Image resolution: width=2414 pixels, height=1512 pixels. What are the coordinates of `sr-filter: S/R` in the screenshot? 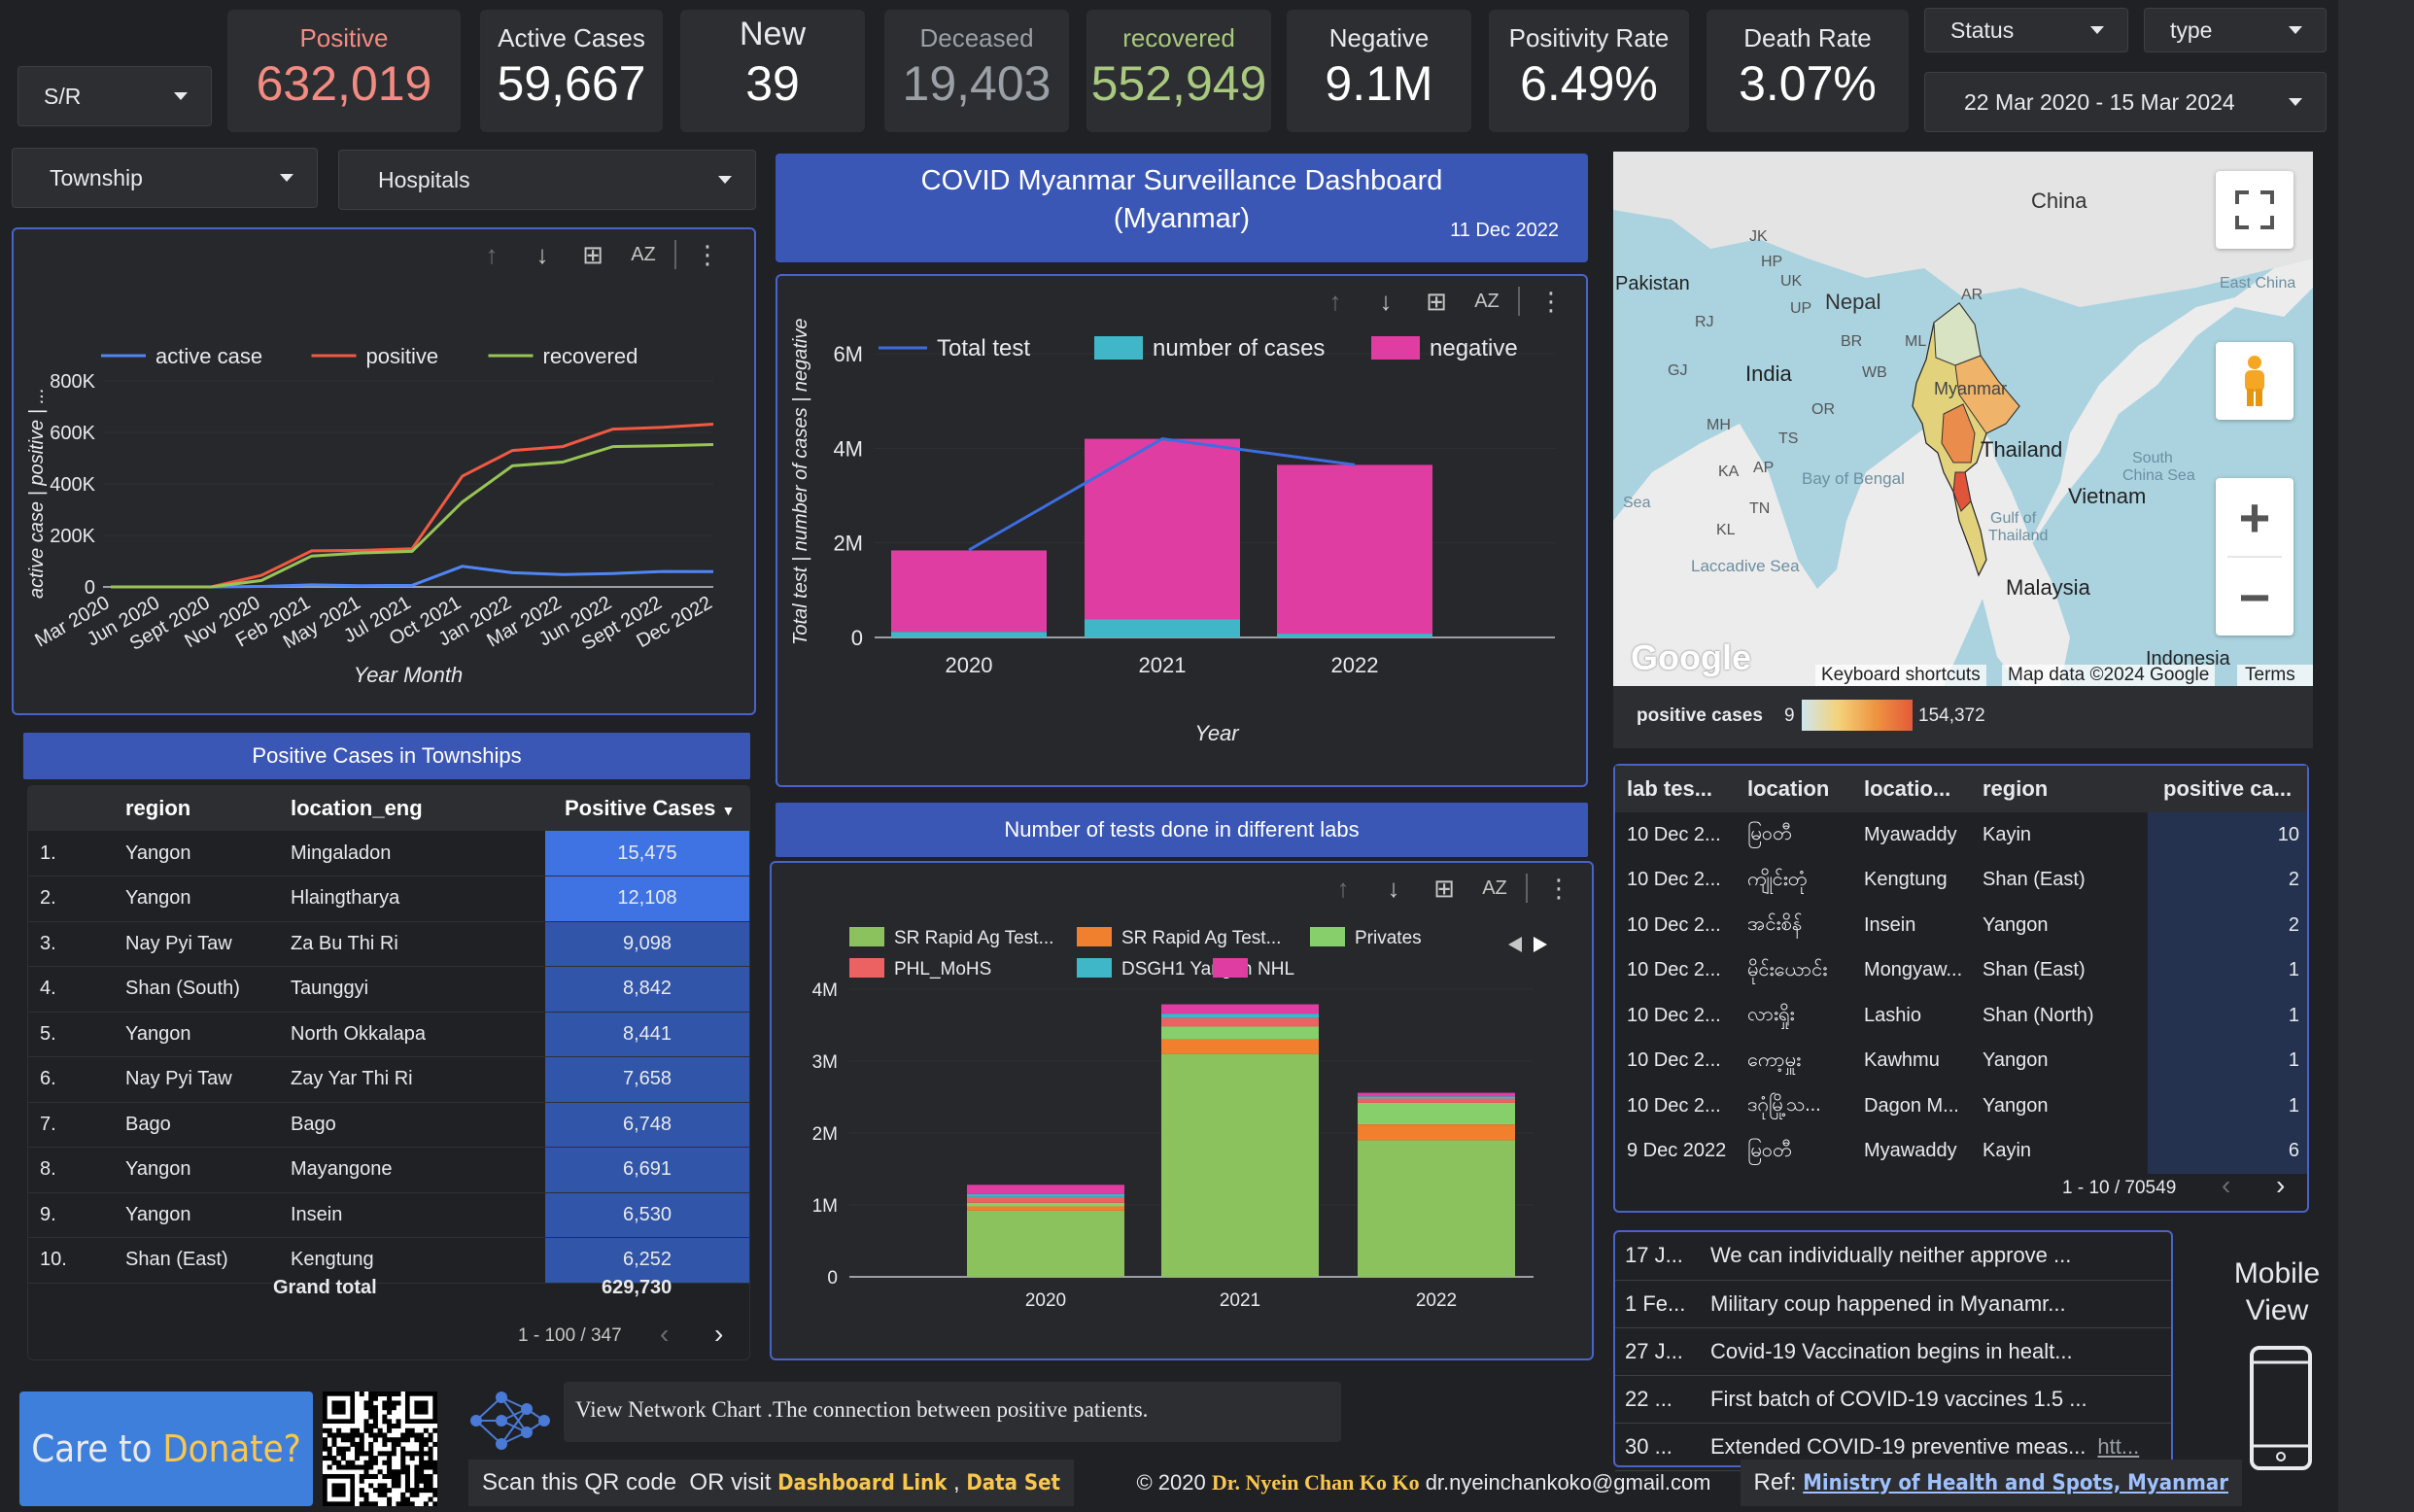 It's located at (114, 96).